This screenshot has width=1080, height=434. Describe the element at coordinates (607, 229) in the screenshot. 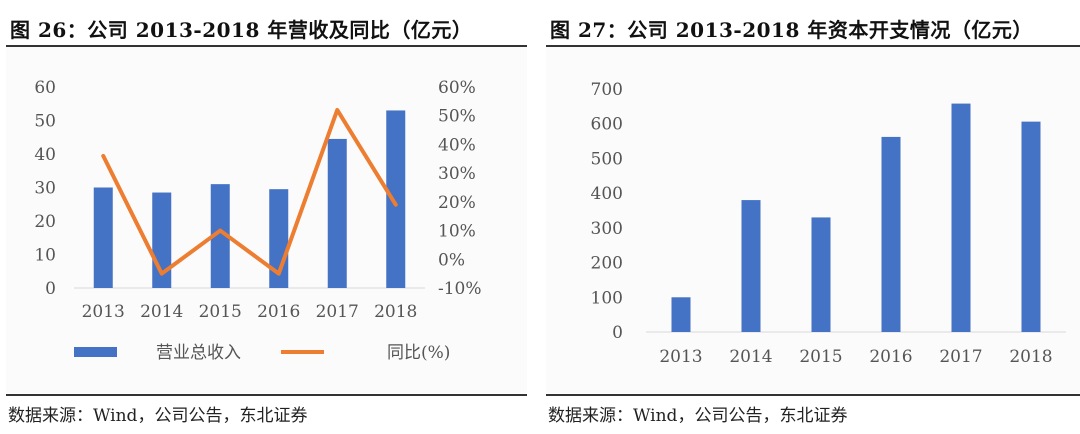

I see `y-axis-tick-label: 300` at that location.